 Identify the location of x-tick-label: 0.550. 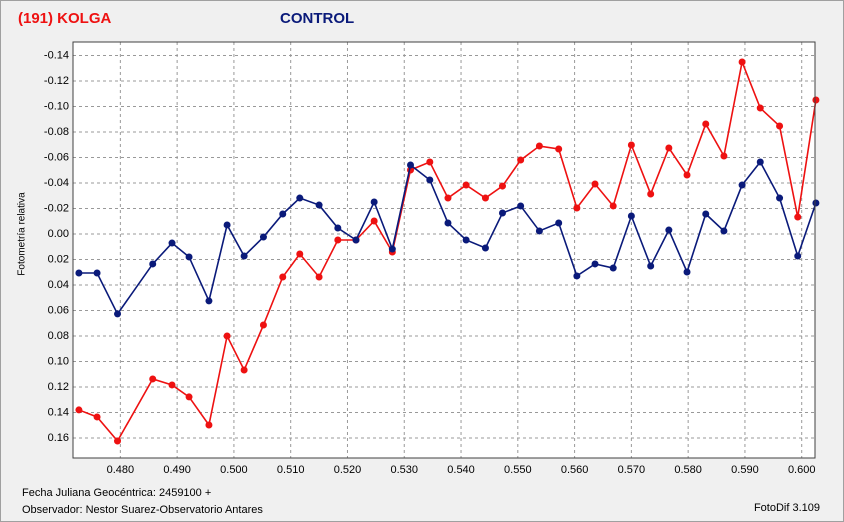
(518, 470).